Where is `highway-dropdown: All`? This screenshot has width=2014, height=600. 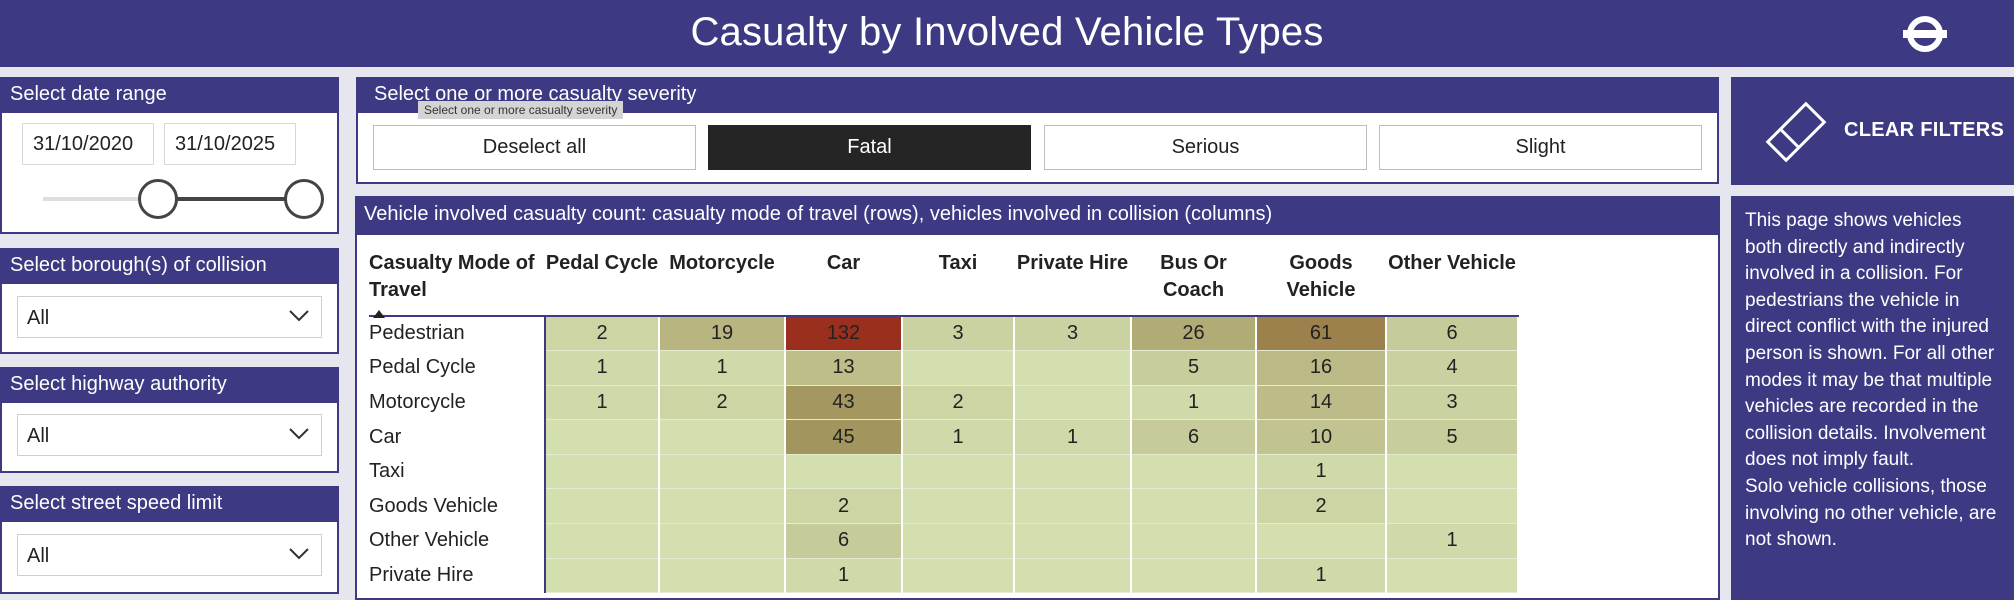 highway-dropdown: All is located at coordinates (169, 435).